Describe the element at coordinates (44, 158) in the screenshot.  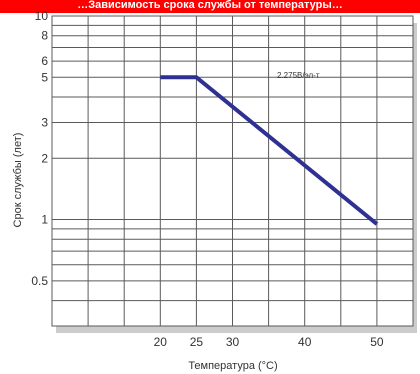
I see `y-tick-label: 2` at that location.